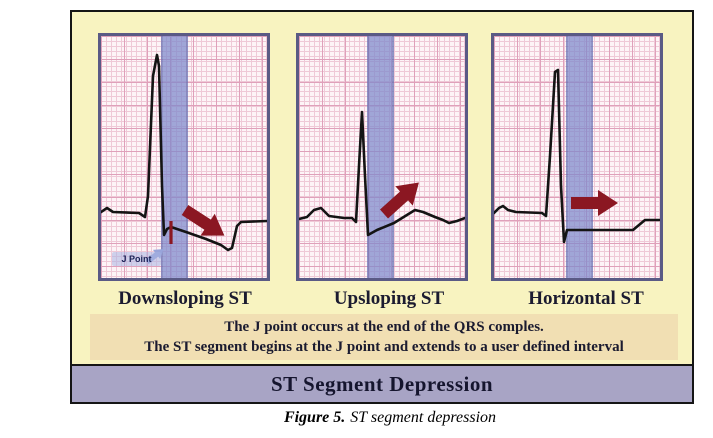  Describe the element at coordinates (314, 417) in the screenshot. I see `caption-number: Figure 5.` at that location.